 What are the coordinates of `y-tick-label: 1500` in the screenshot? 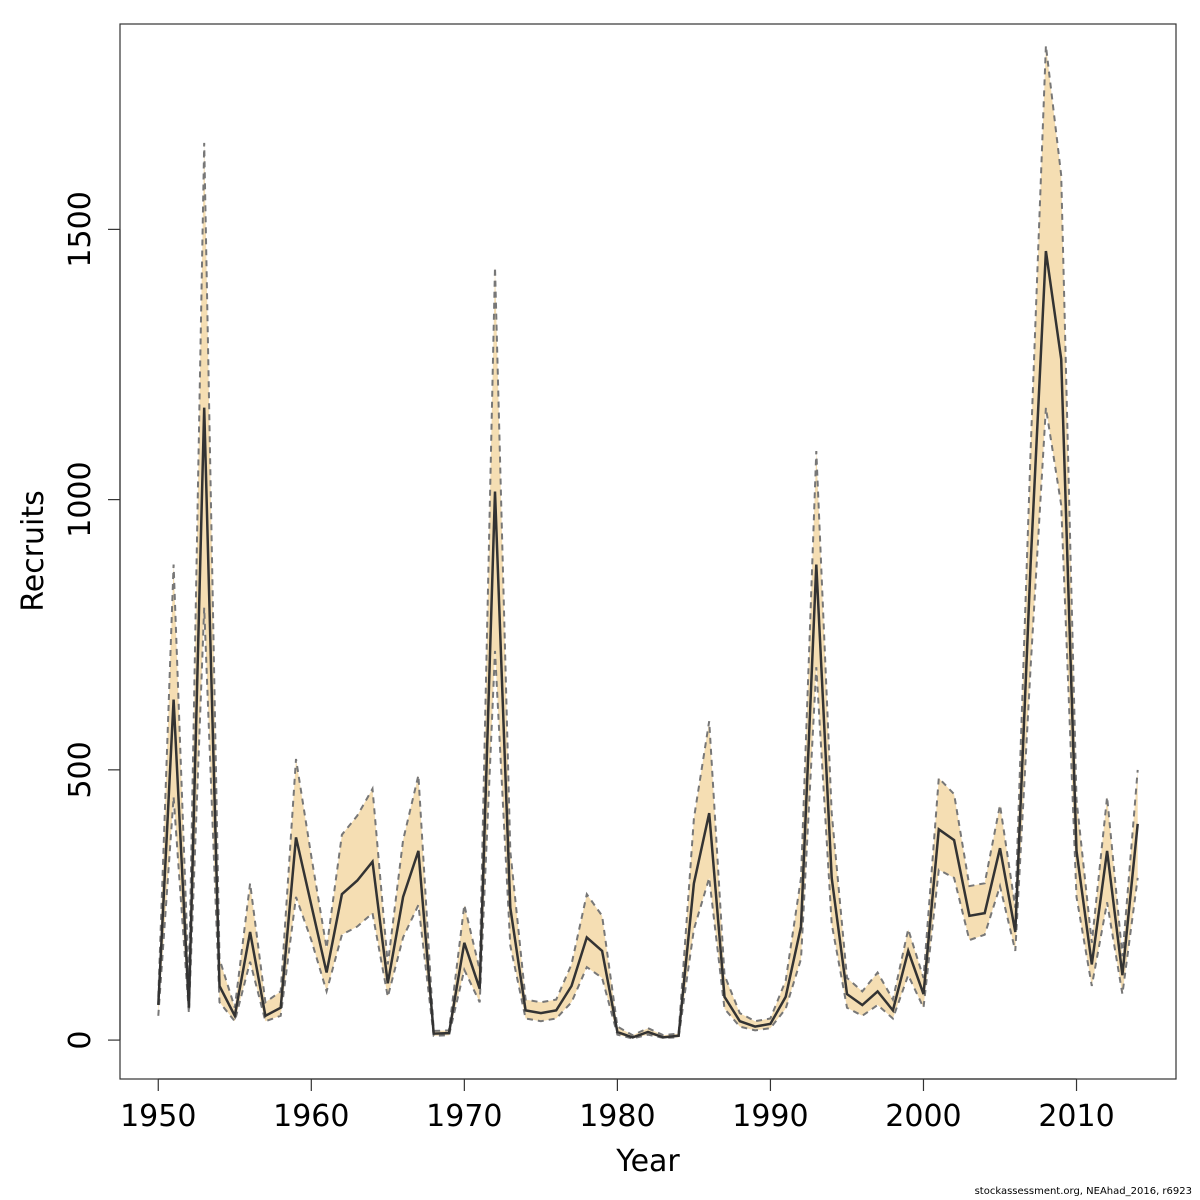 It's located at (80, 229).